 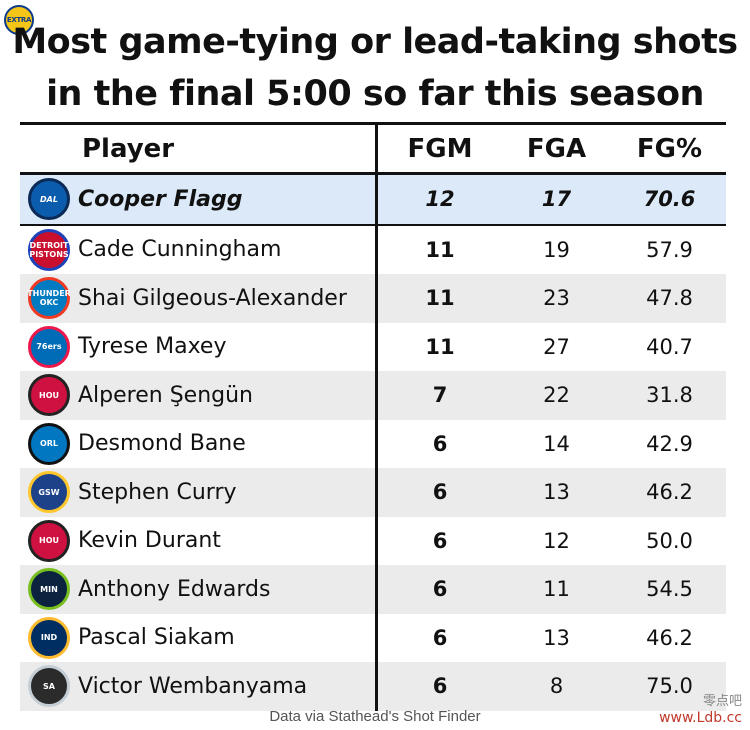 What do you see at coordinates (128, 148) in the screenshot?
I see `header-player: Player` at bounding box center [128, 148].